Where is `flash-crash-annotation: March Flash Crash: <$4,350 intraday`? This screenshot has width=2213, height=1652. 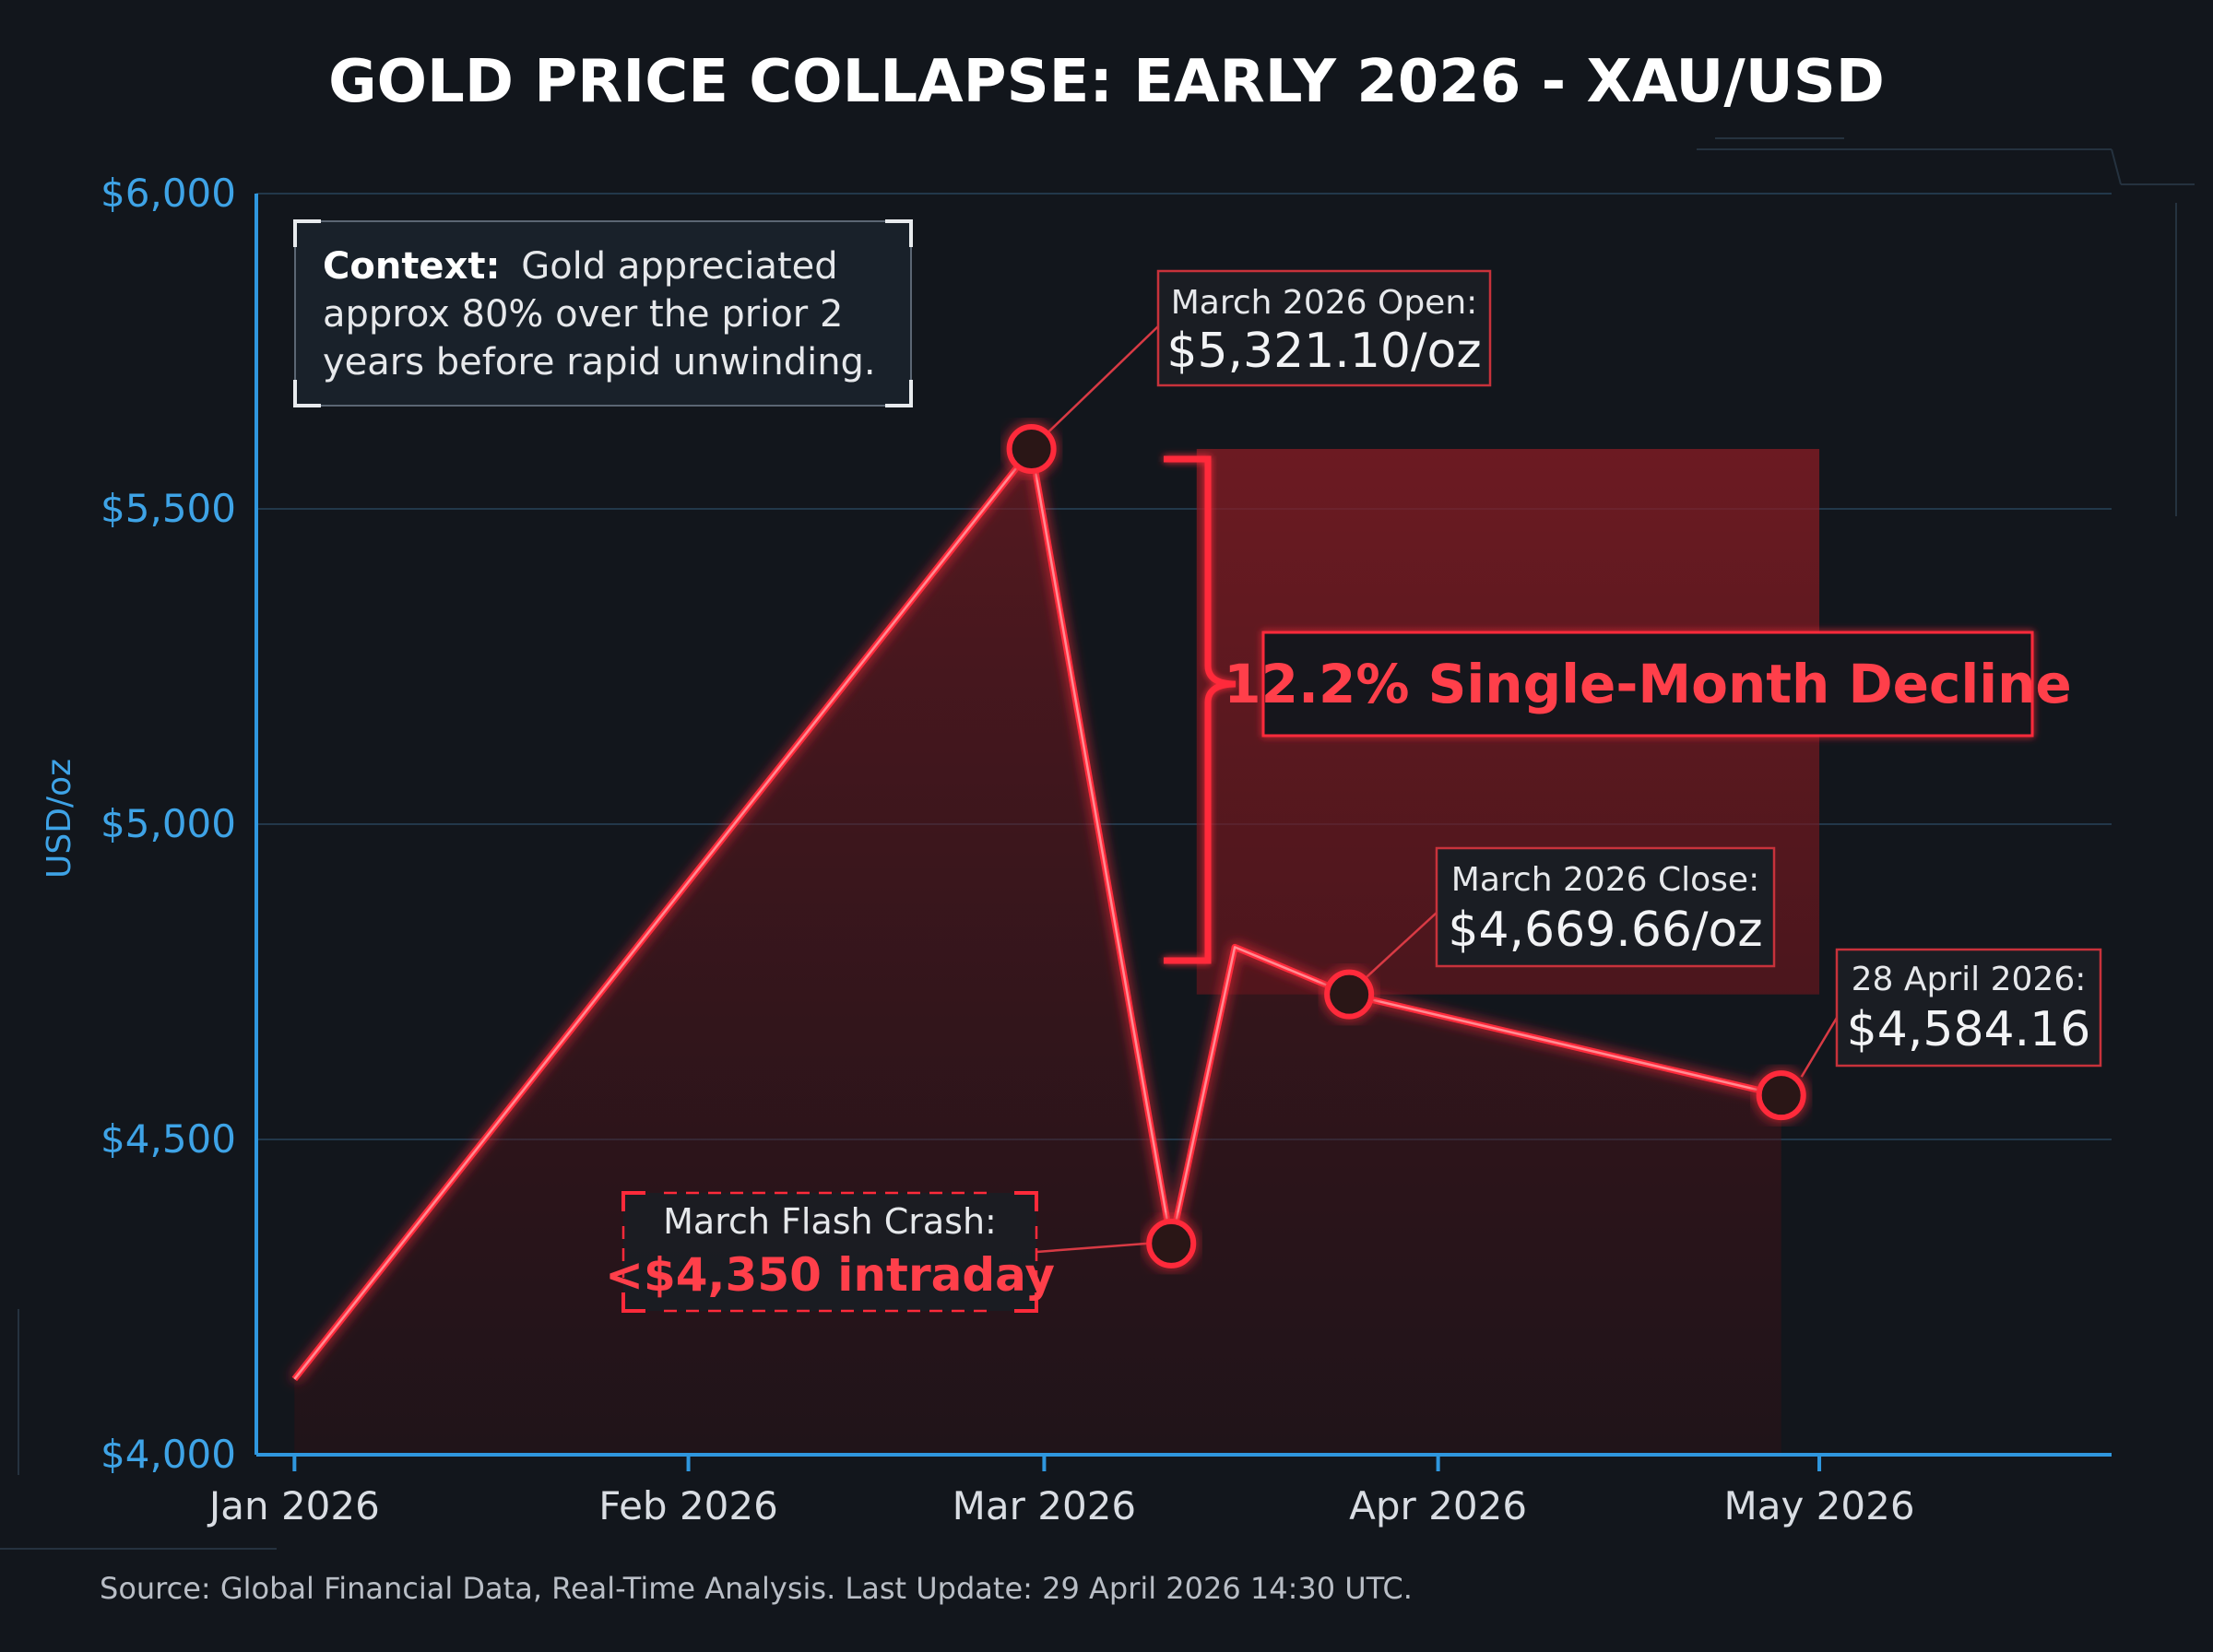 flash-crash-annotation: March Flash Crash: <$4,350 intraday is located at coordinates (830, 1252).